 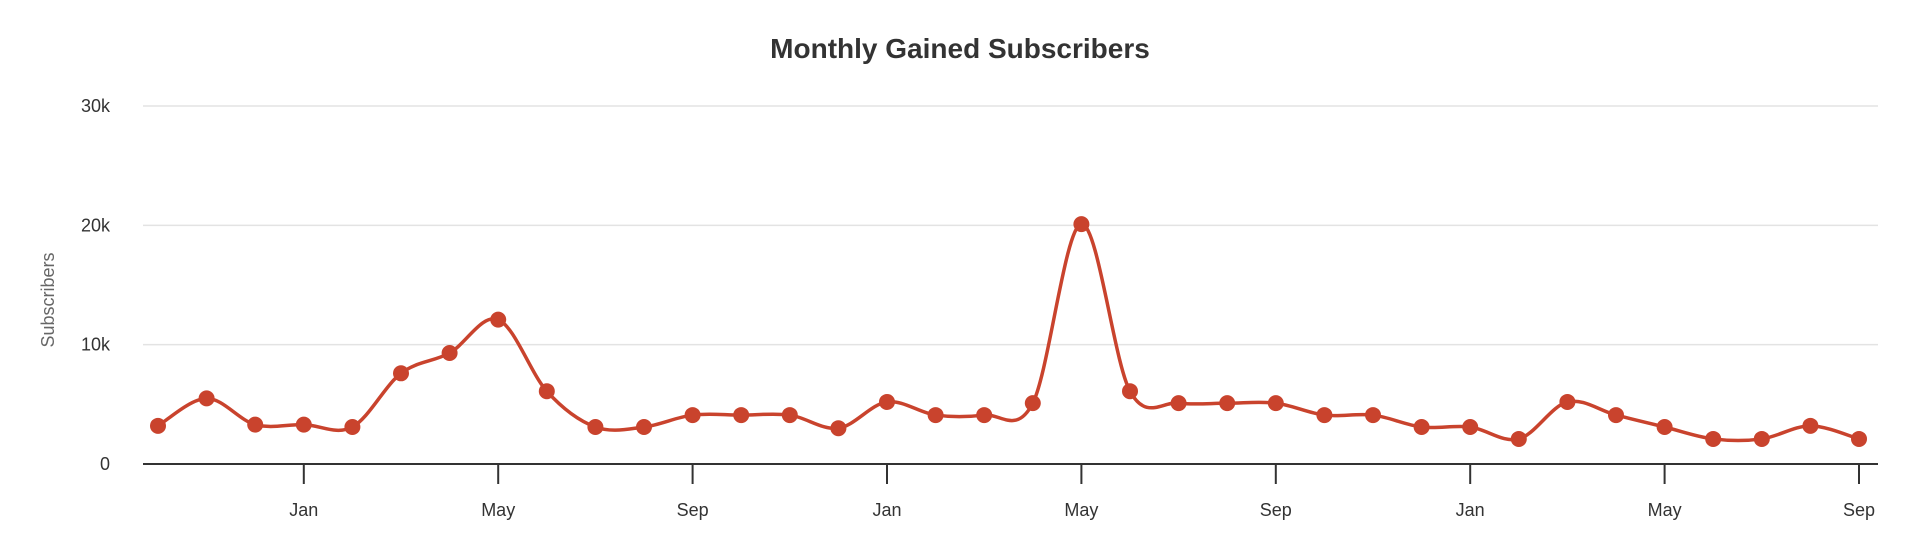 I want to click on y-tick-labels: 0 10k 20k 30k, so click(x=96, y=285).